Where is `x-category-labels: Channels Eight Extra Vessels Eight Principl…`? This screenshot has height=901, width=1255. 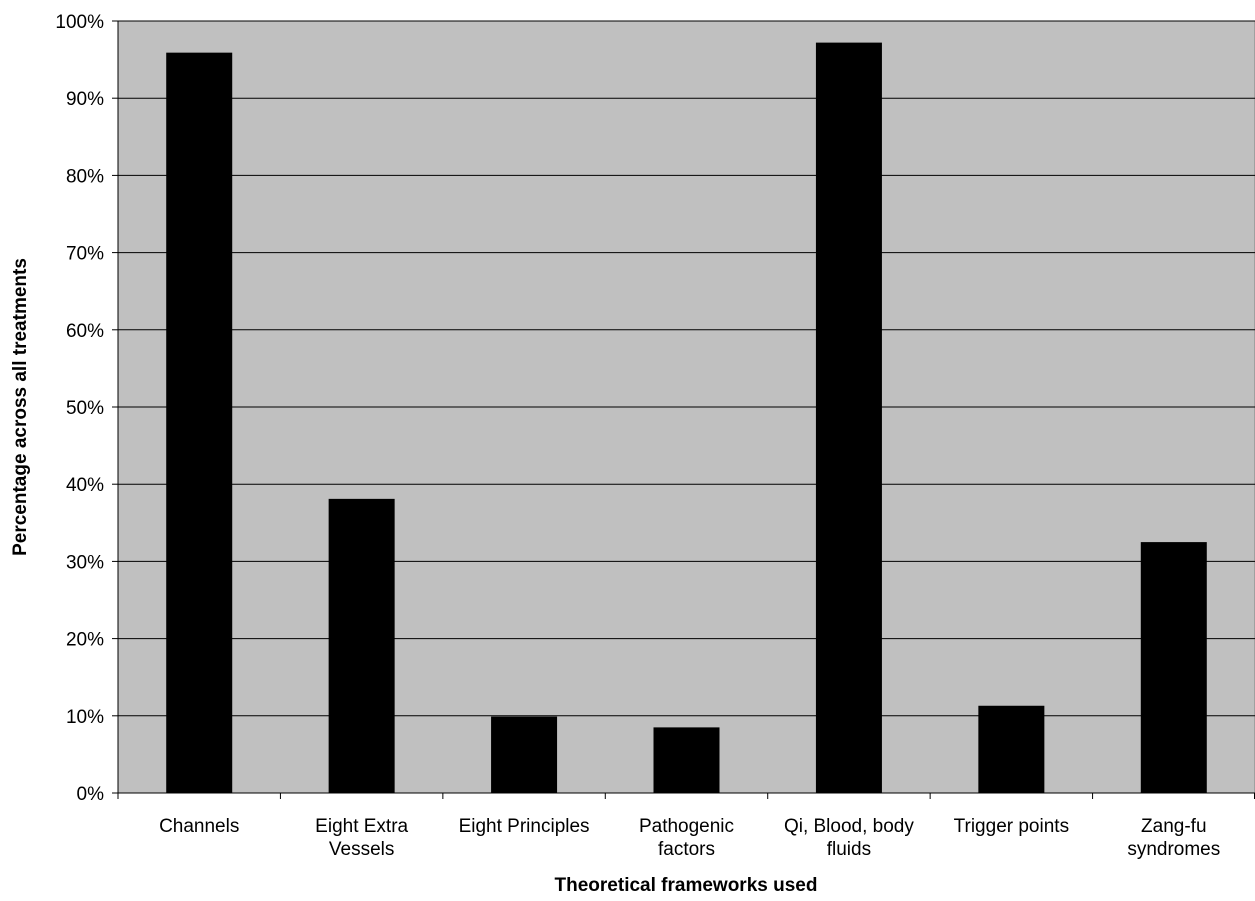
x-category-labels: Channels Eight Extra Vessels Eight Principl… is located at coordinates (689, 838).